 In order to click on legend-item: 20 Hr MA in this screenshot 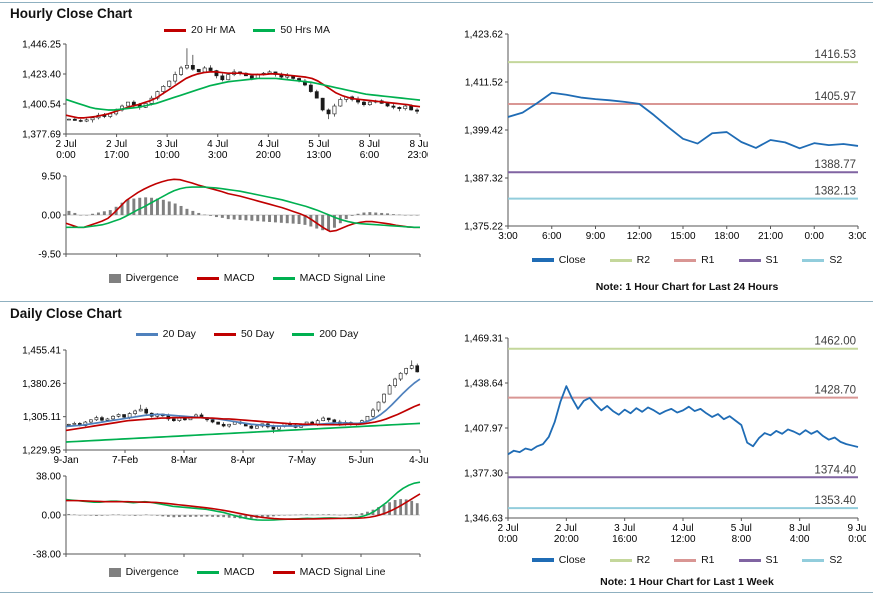, I will do `click(199, 30)`.